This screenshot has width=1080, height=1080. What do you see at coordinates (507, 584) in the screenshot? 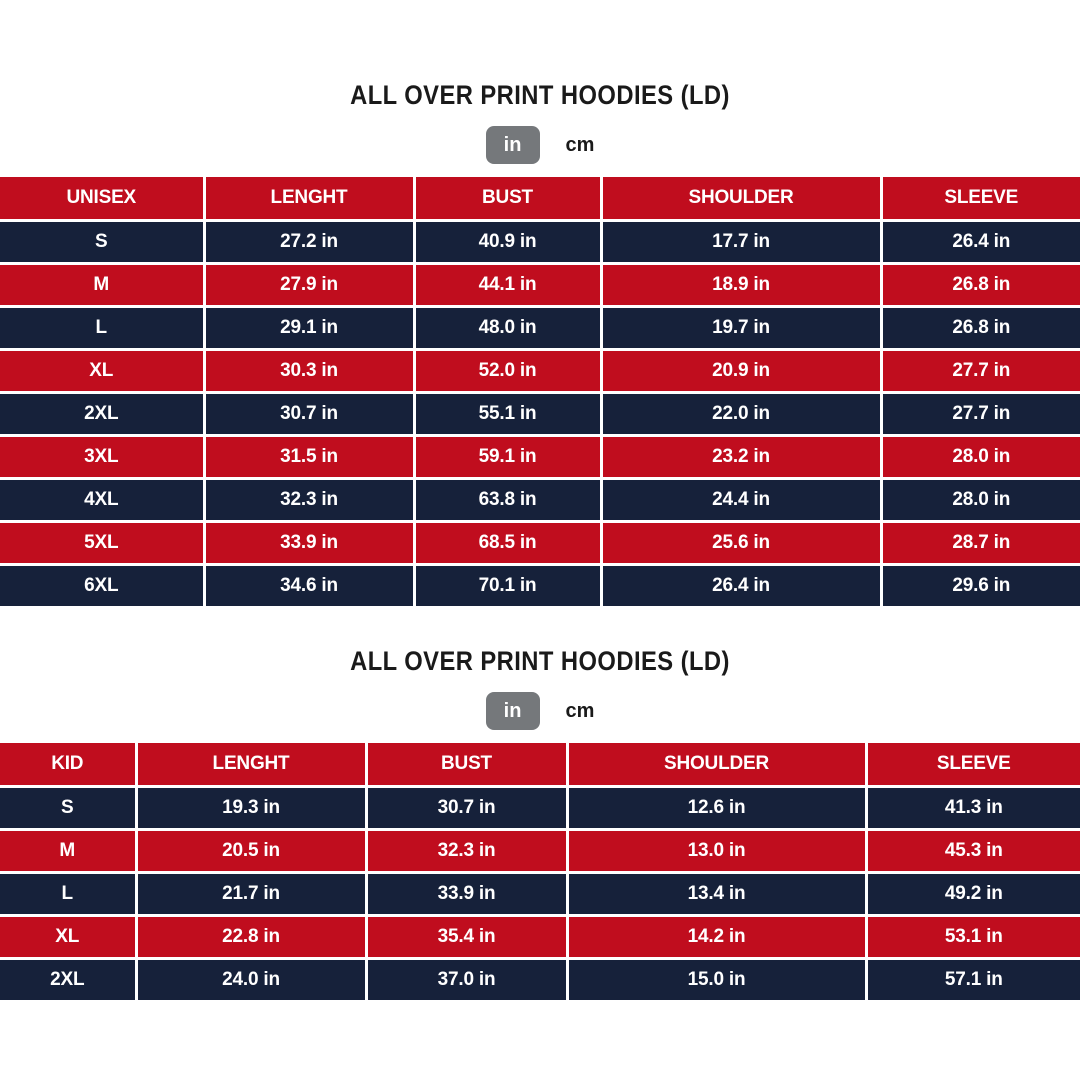
I see `value-cell: 70.1 in` at bounding box center [507, 584].